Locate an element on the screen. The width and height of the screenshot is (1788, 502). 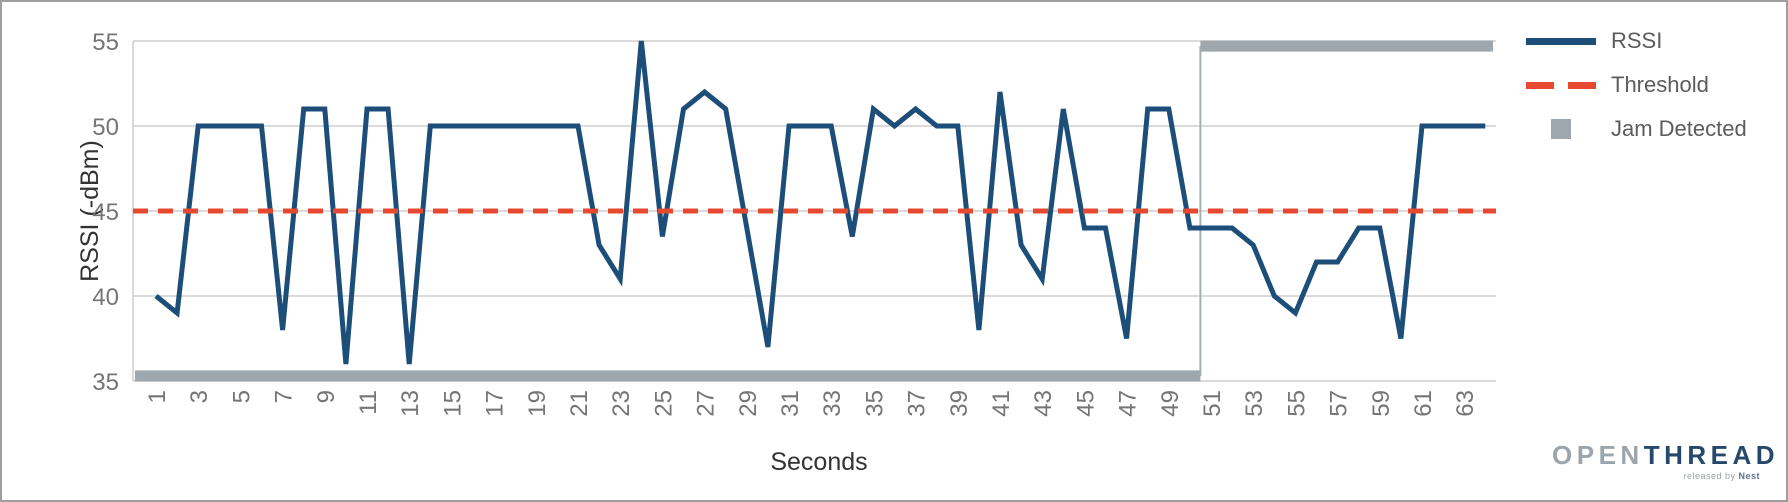
legend-item-jam-detected: Jam Detected is located at coordinates (1636, 129).